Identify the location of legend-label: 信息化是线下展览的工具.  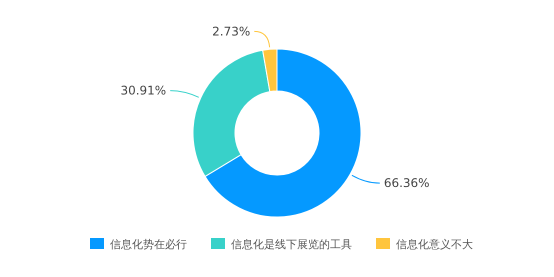
(291, 244).